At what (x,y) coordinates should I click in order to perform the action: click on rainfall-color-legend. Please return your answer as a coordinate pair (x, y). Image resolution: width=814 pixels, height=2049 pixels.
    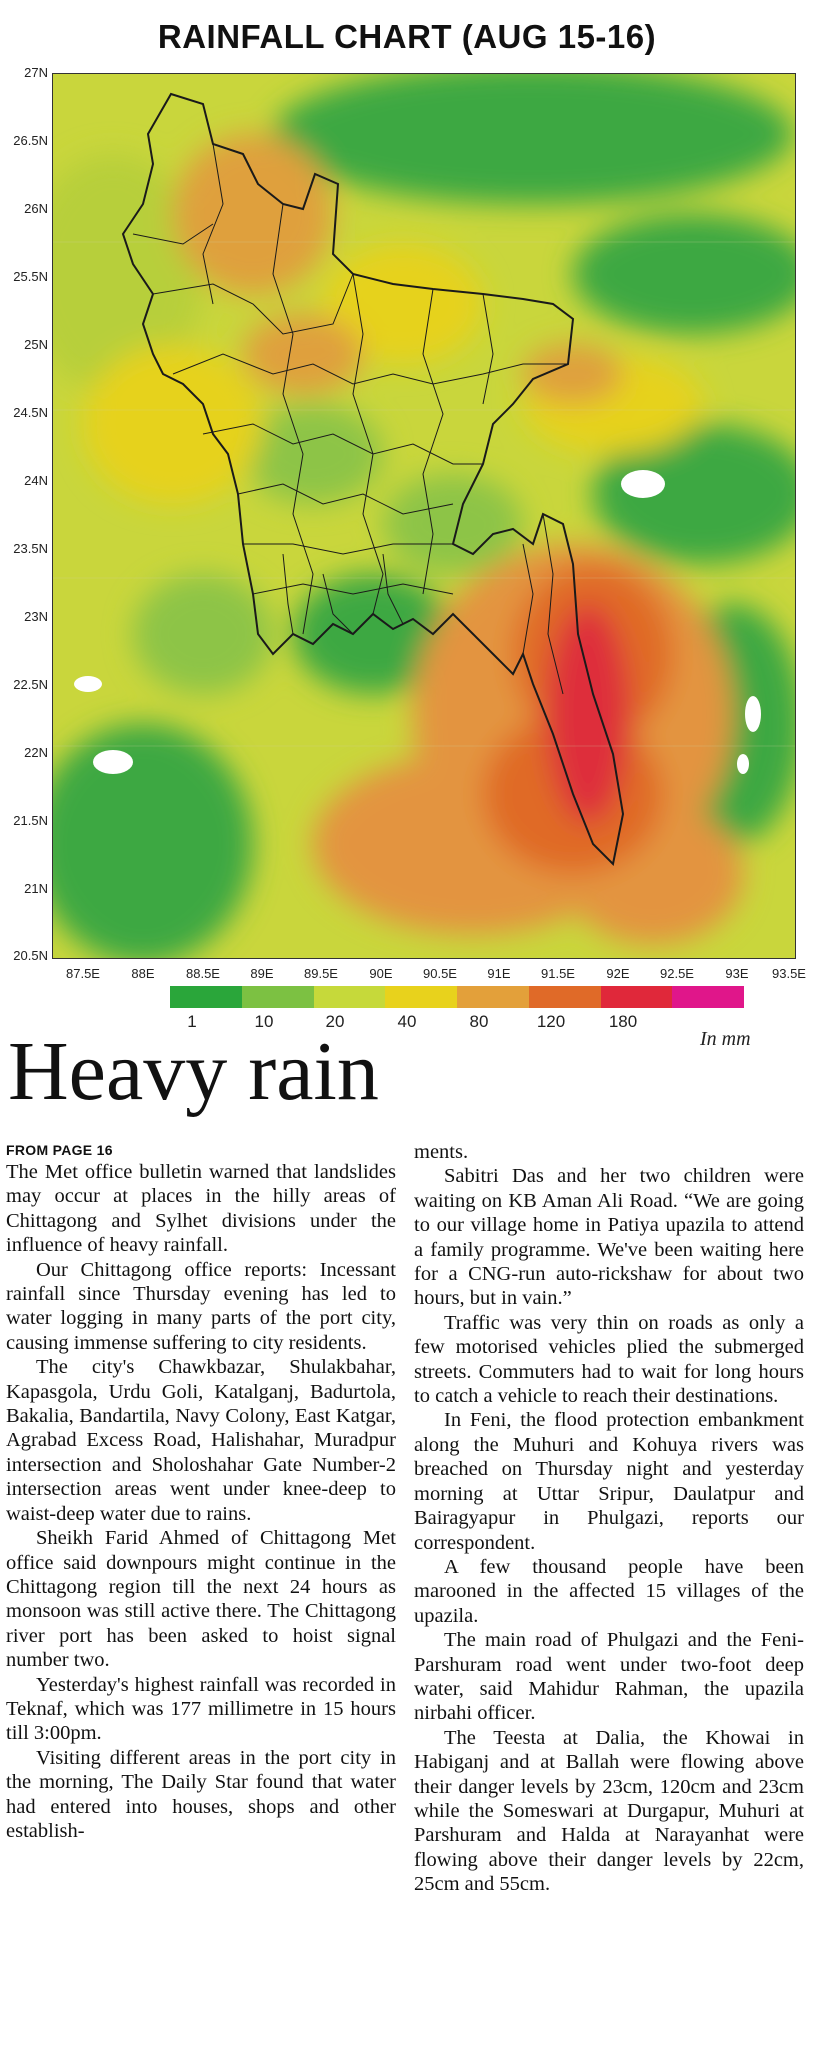
    Looking at the image, I should click on (457, 997).